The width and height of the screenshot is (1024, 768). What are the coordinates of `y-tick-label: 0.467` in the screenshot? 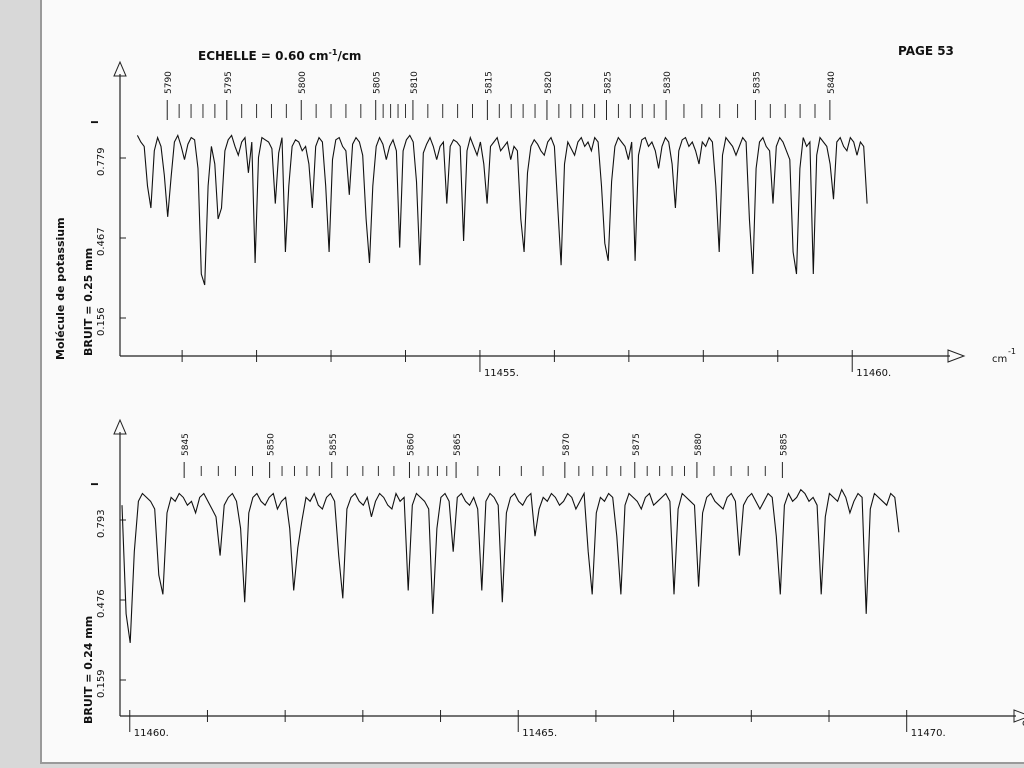 It's located at (101, 241).